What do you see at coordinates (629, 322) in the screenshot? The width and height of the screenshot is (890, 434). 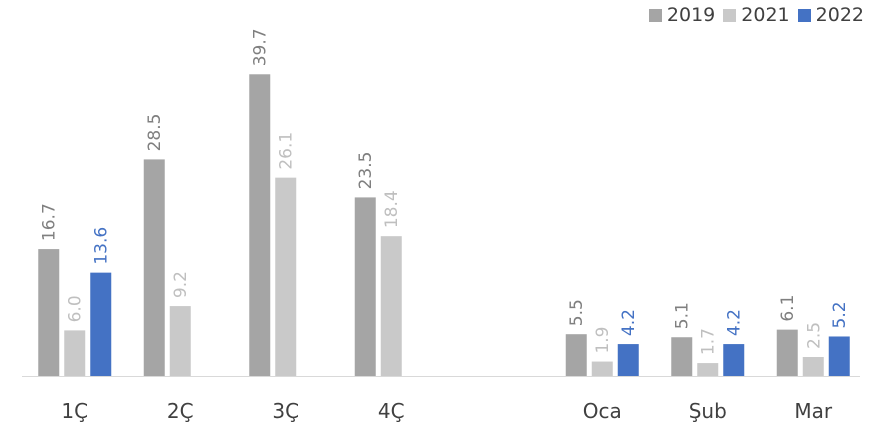 I see `data-label-2022-Oca: 4.2` at bounding box center [629, 322].